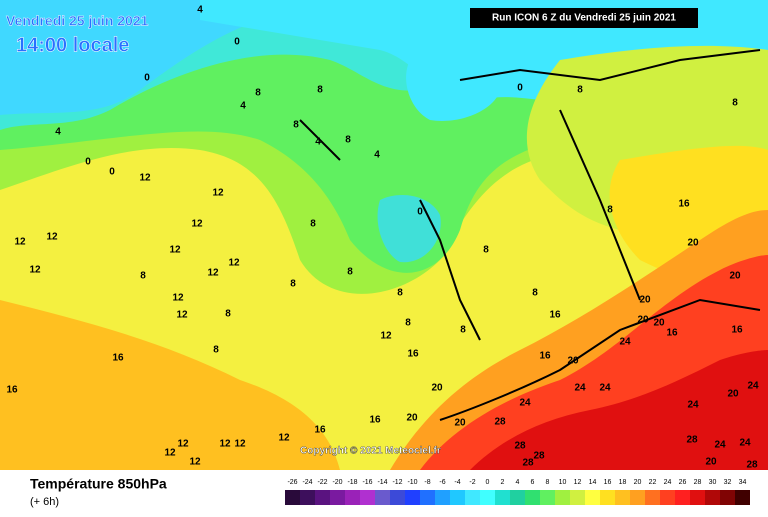 Image resolution: width=768 pixels, height=517 pixels. What do you see at coordinates (608, 482) in the screenshot?
I see `scale-label: 16` at bounding box center [608, 482].